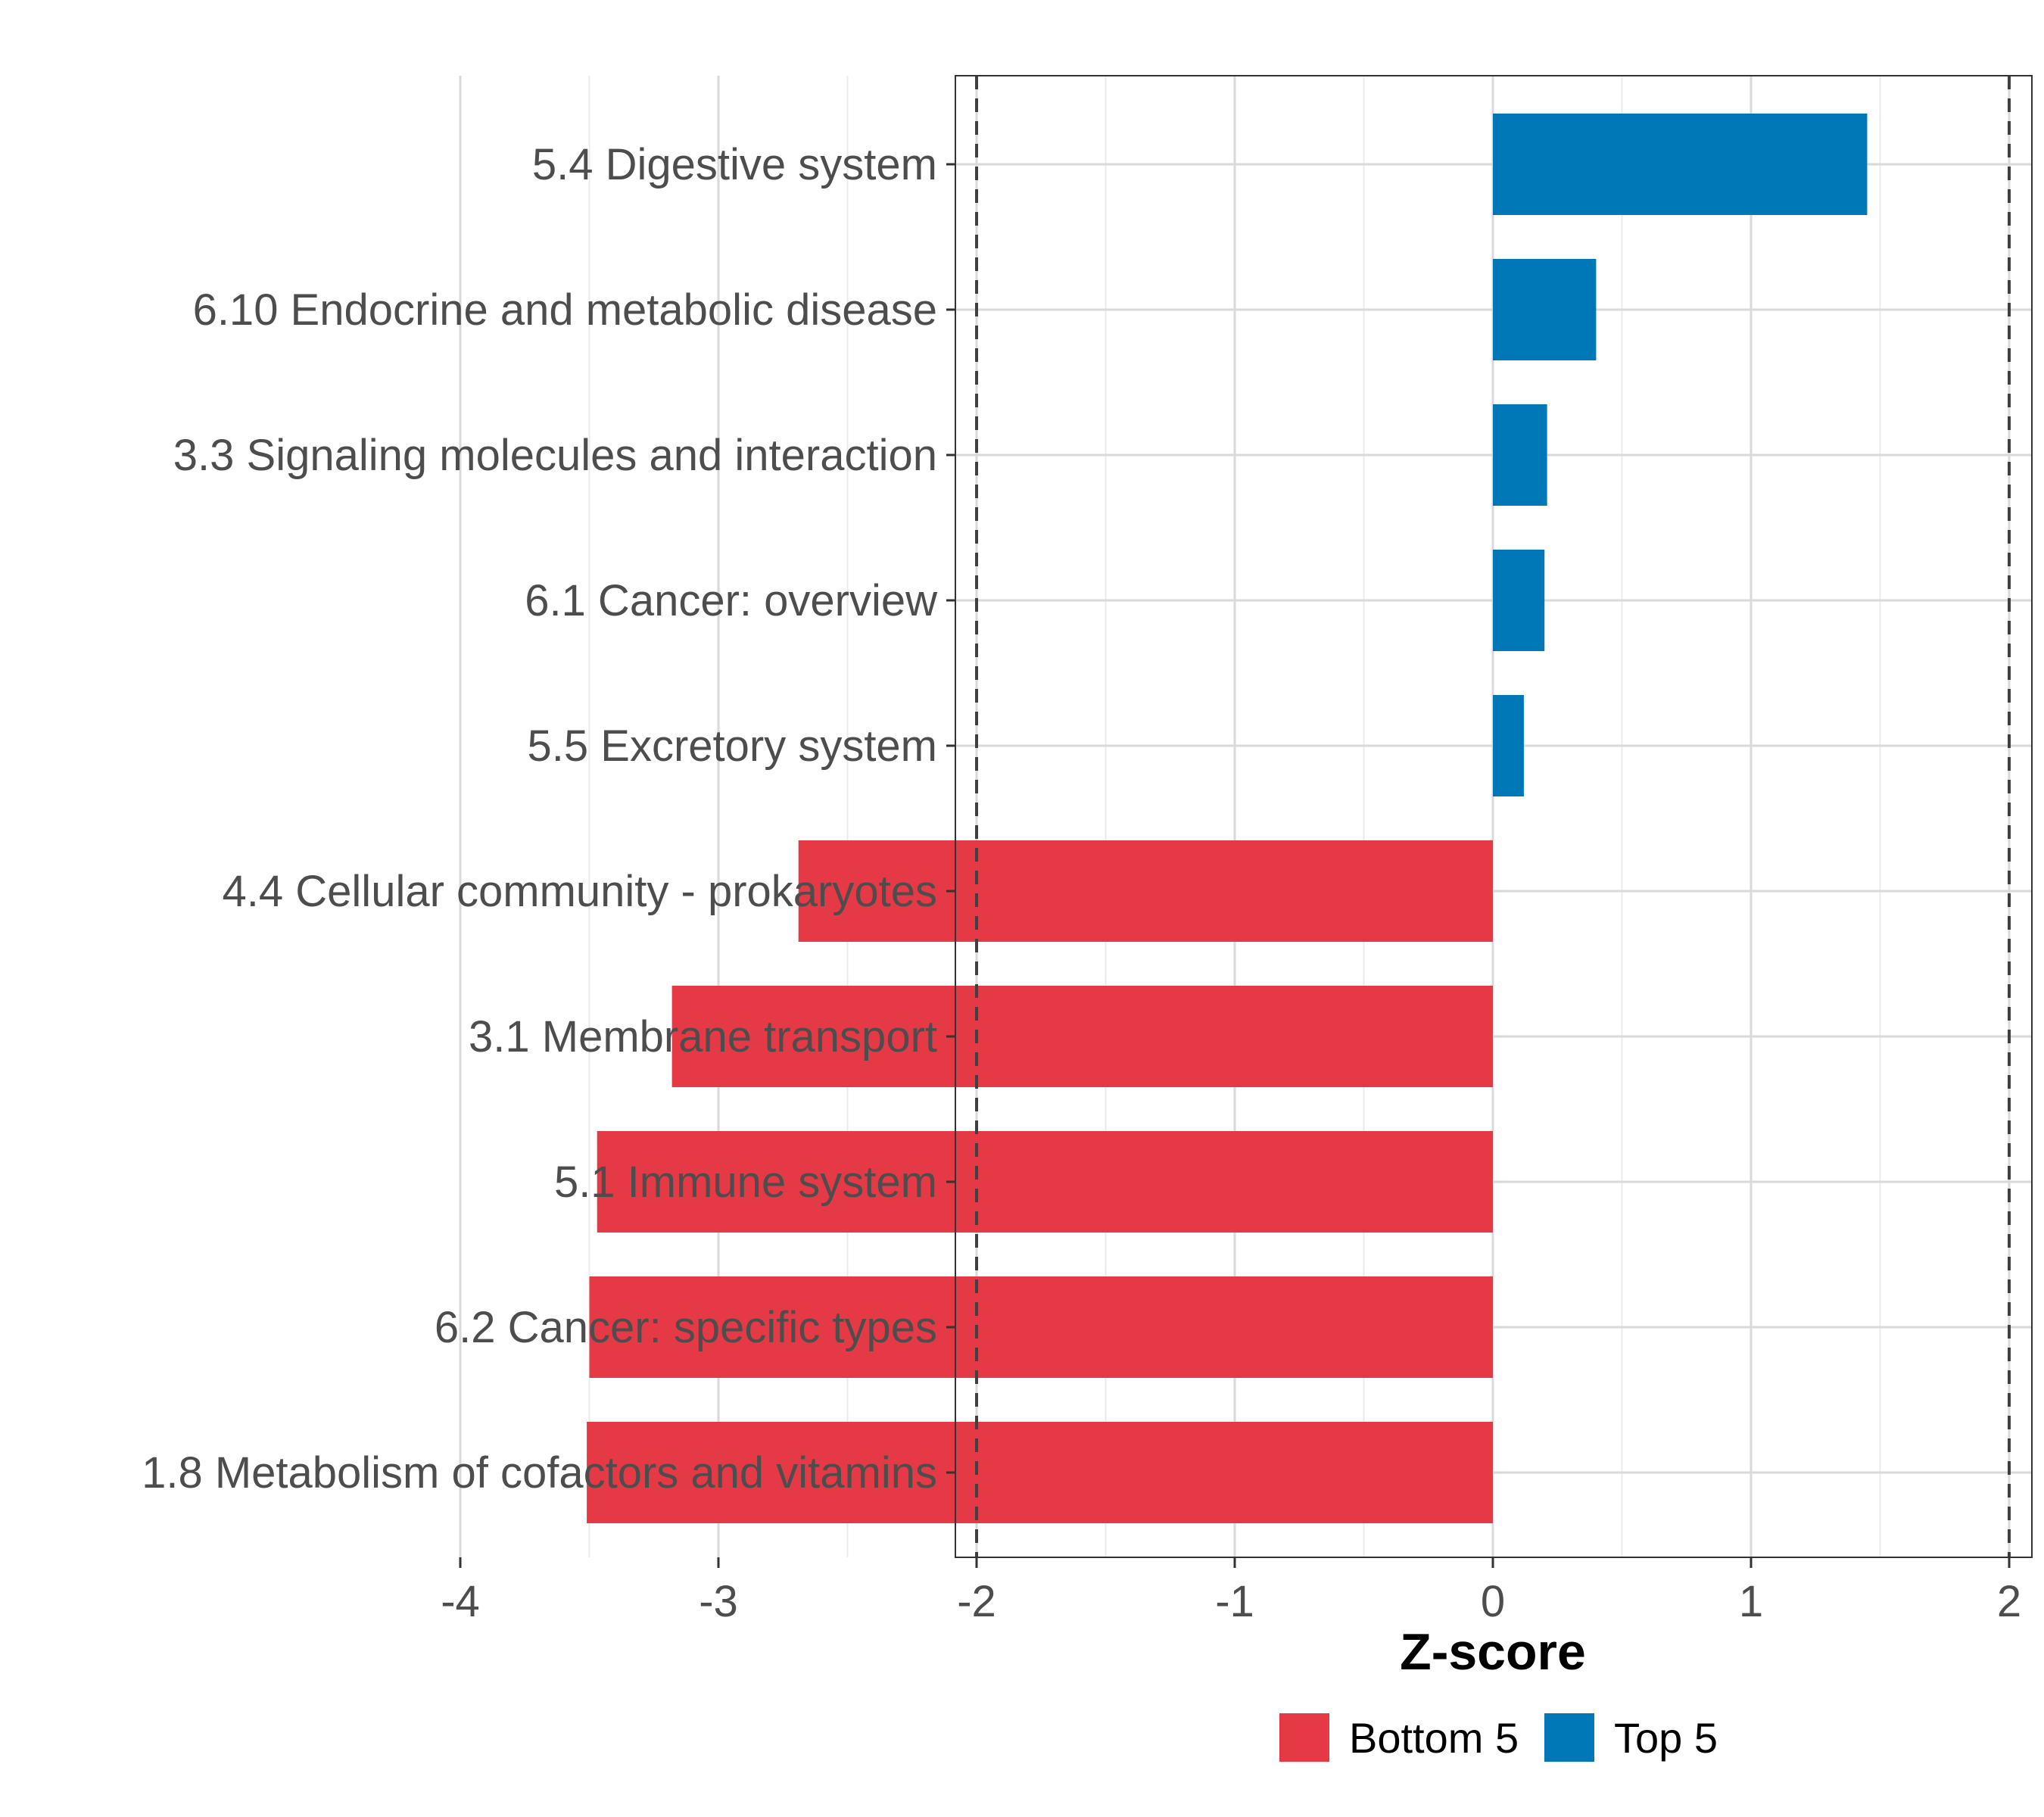 This screenshot has height=1817, width=2044. Describe the element at coordinates (539, 1473) in the screenshot. I see `y-tick-label: 1.8 Metabolism of cofactors and vitamins` at that location.